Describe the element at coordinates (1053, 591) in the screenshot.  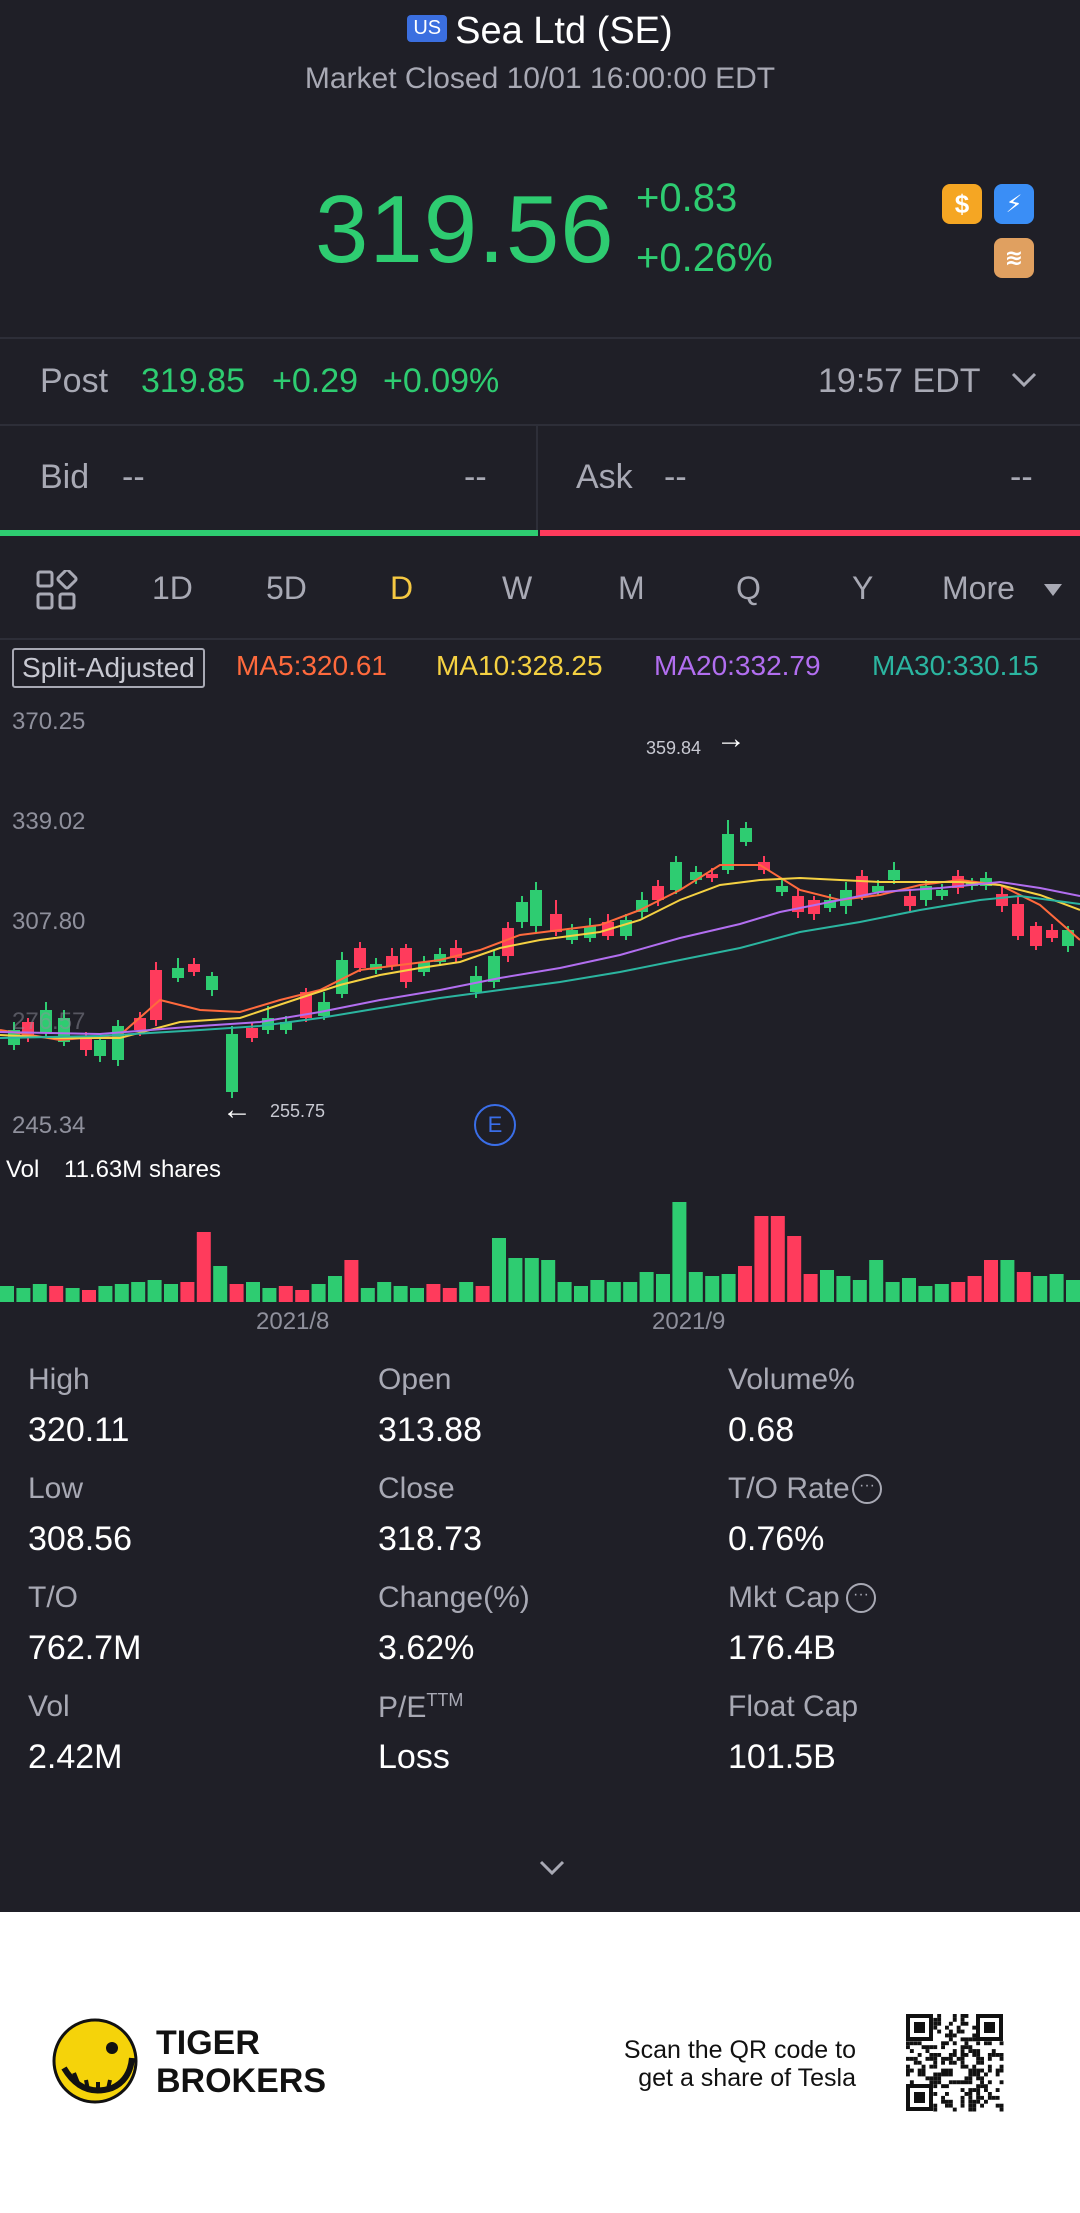
I see `dropdown-arrow-icon` at that location.